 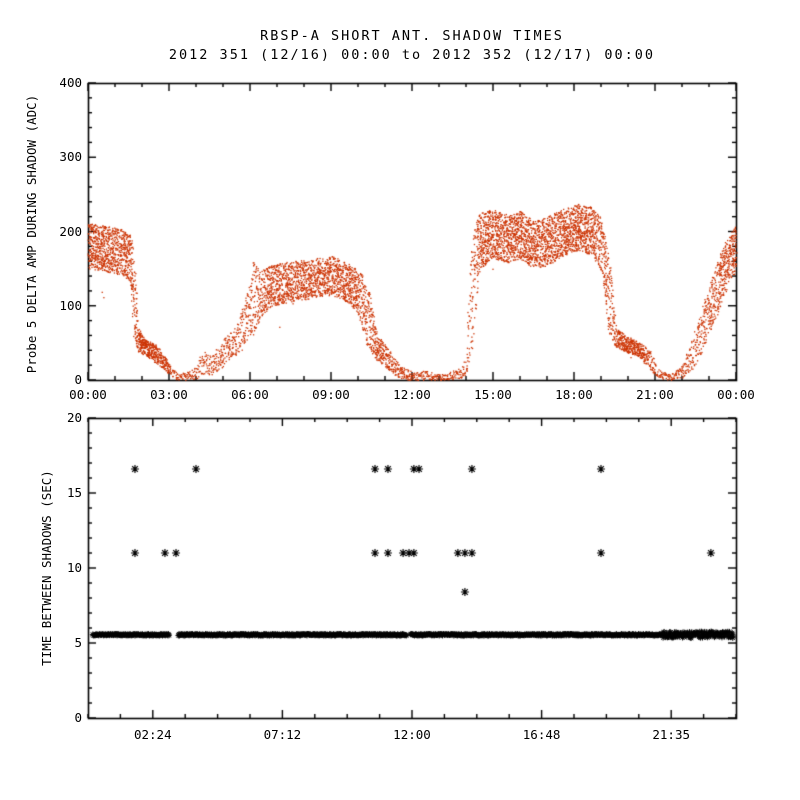 What do you see at coordinates (250, 394) in the screenshot?
I see `top-x-tick-label: 06:00` at bounding box center [250, 394].